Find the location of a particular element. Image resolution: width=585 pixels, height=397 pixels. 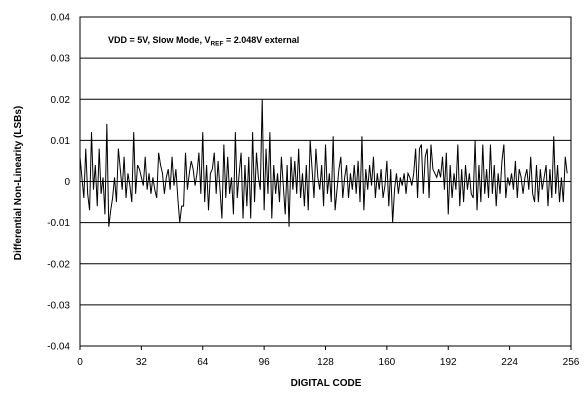

y-tick-label: 0 is located at coordinates (67, 182).